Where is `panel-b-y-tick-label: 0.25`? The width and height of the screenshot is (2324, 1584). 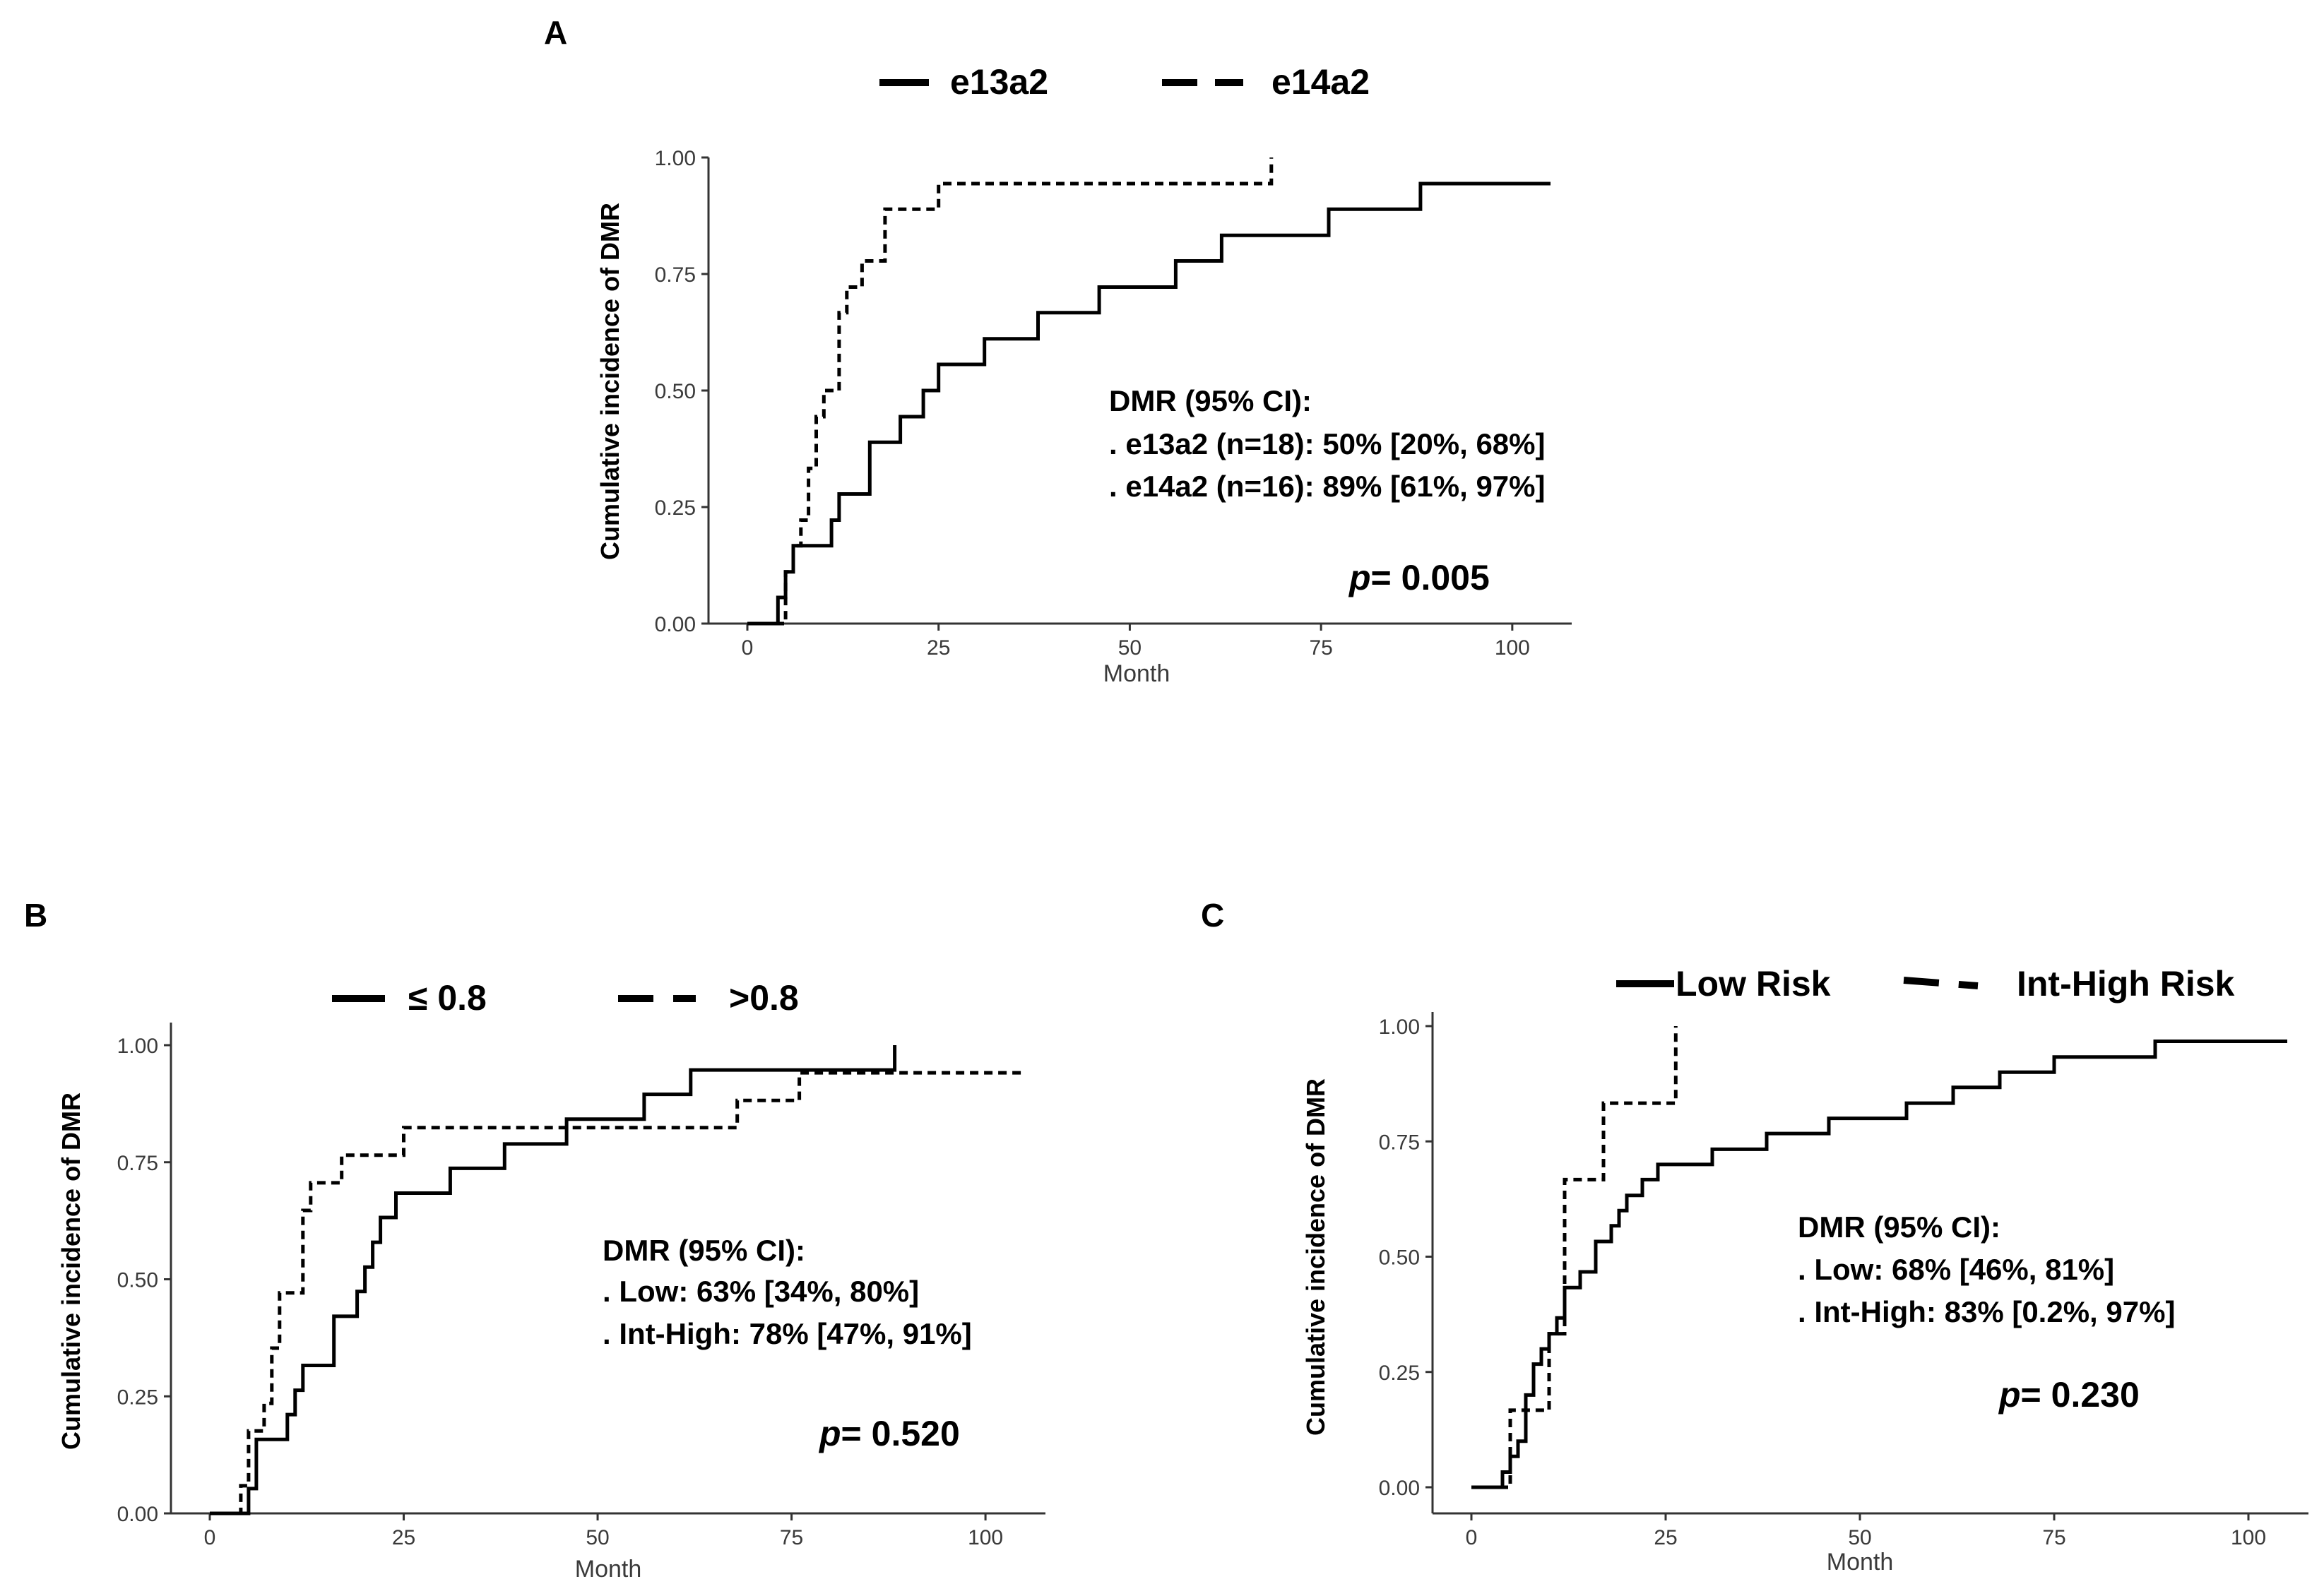 panel-b-y-tick-label: 0.25 is located at coordinates (137, 1397).